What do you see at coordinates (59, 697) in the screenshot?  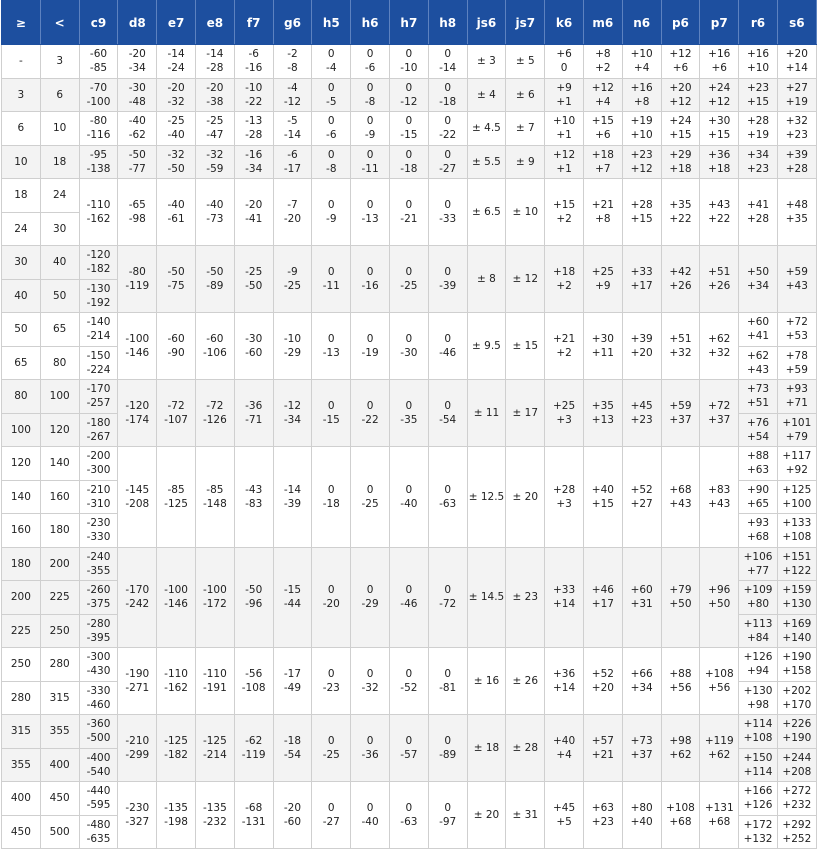 I see `range-to: 315` at bounding box center [59, 697].